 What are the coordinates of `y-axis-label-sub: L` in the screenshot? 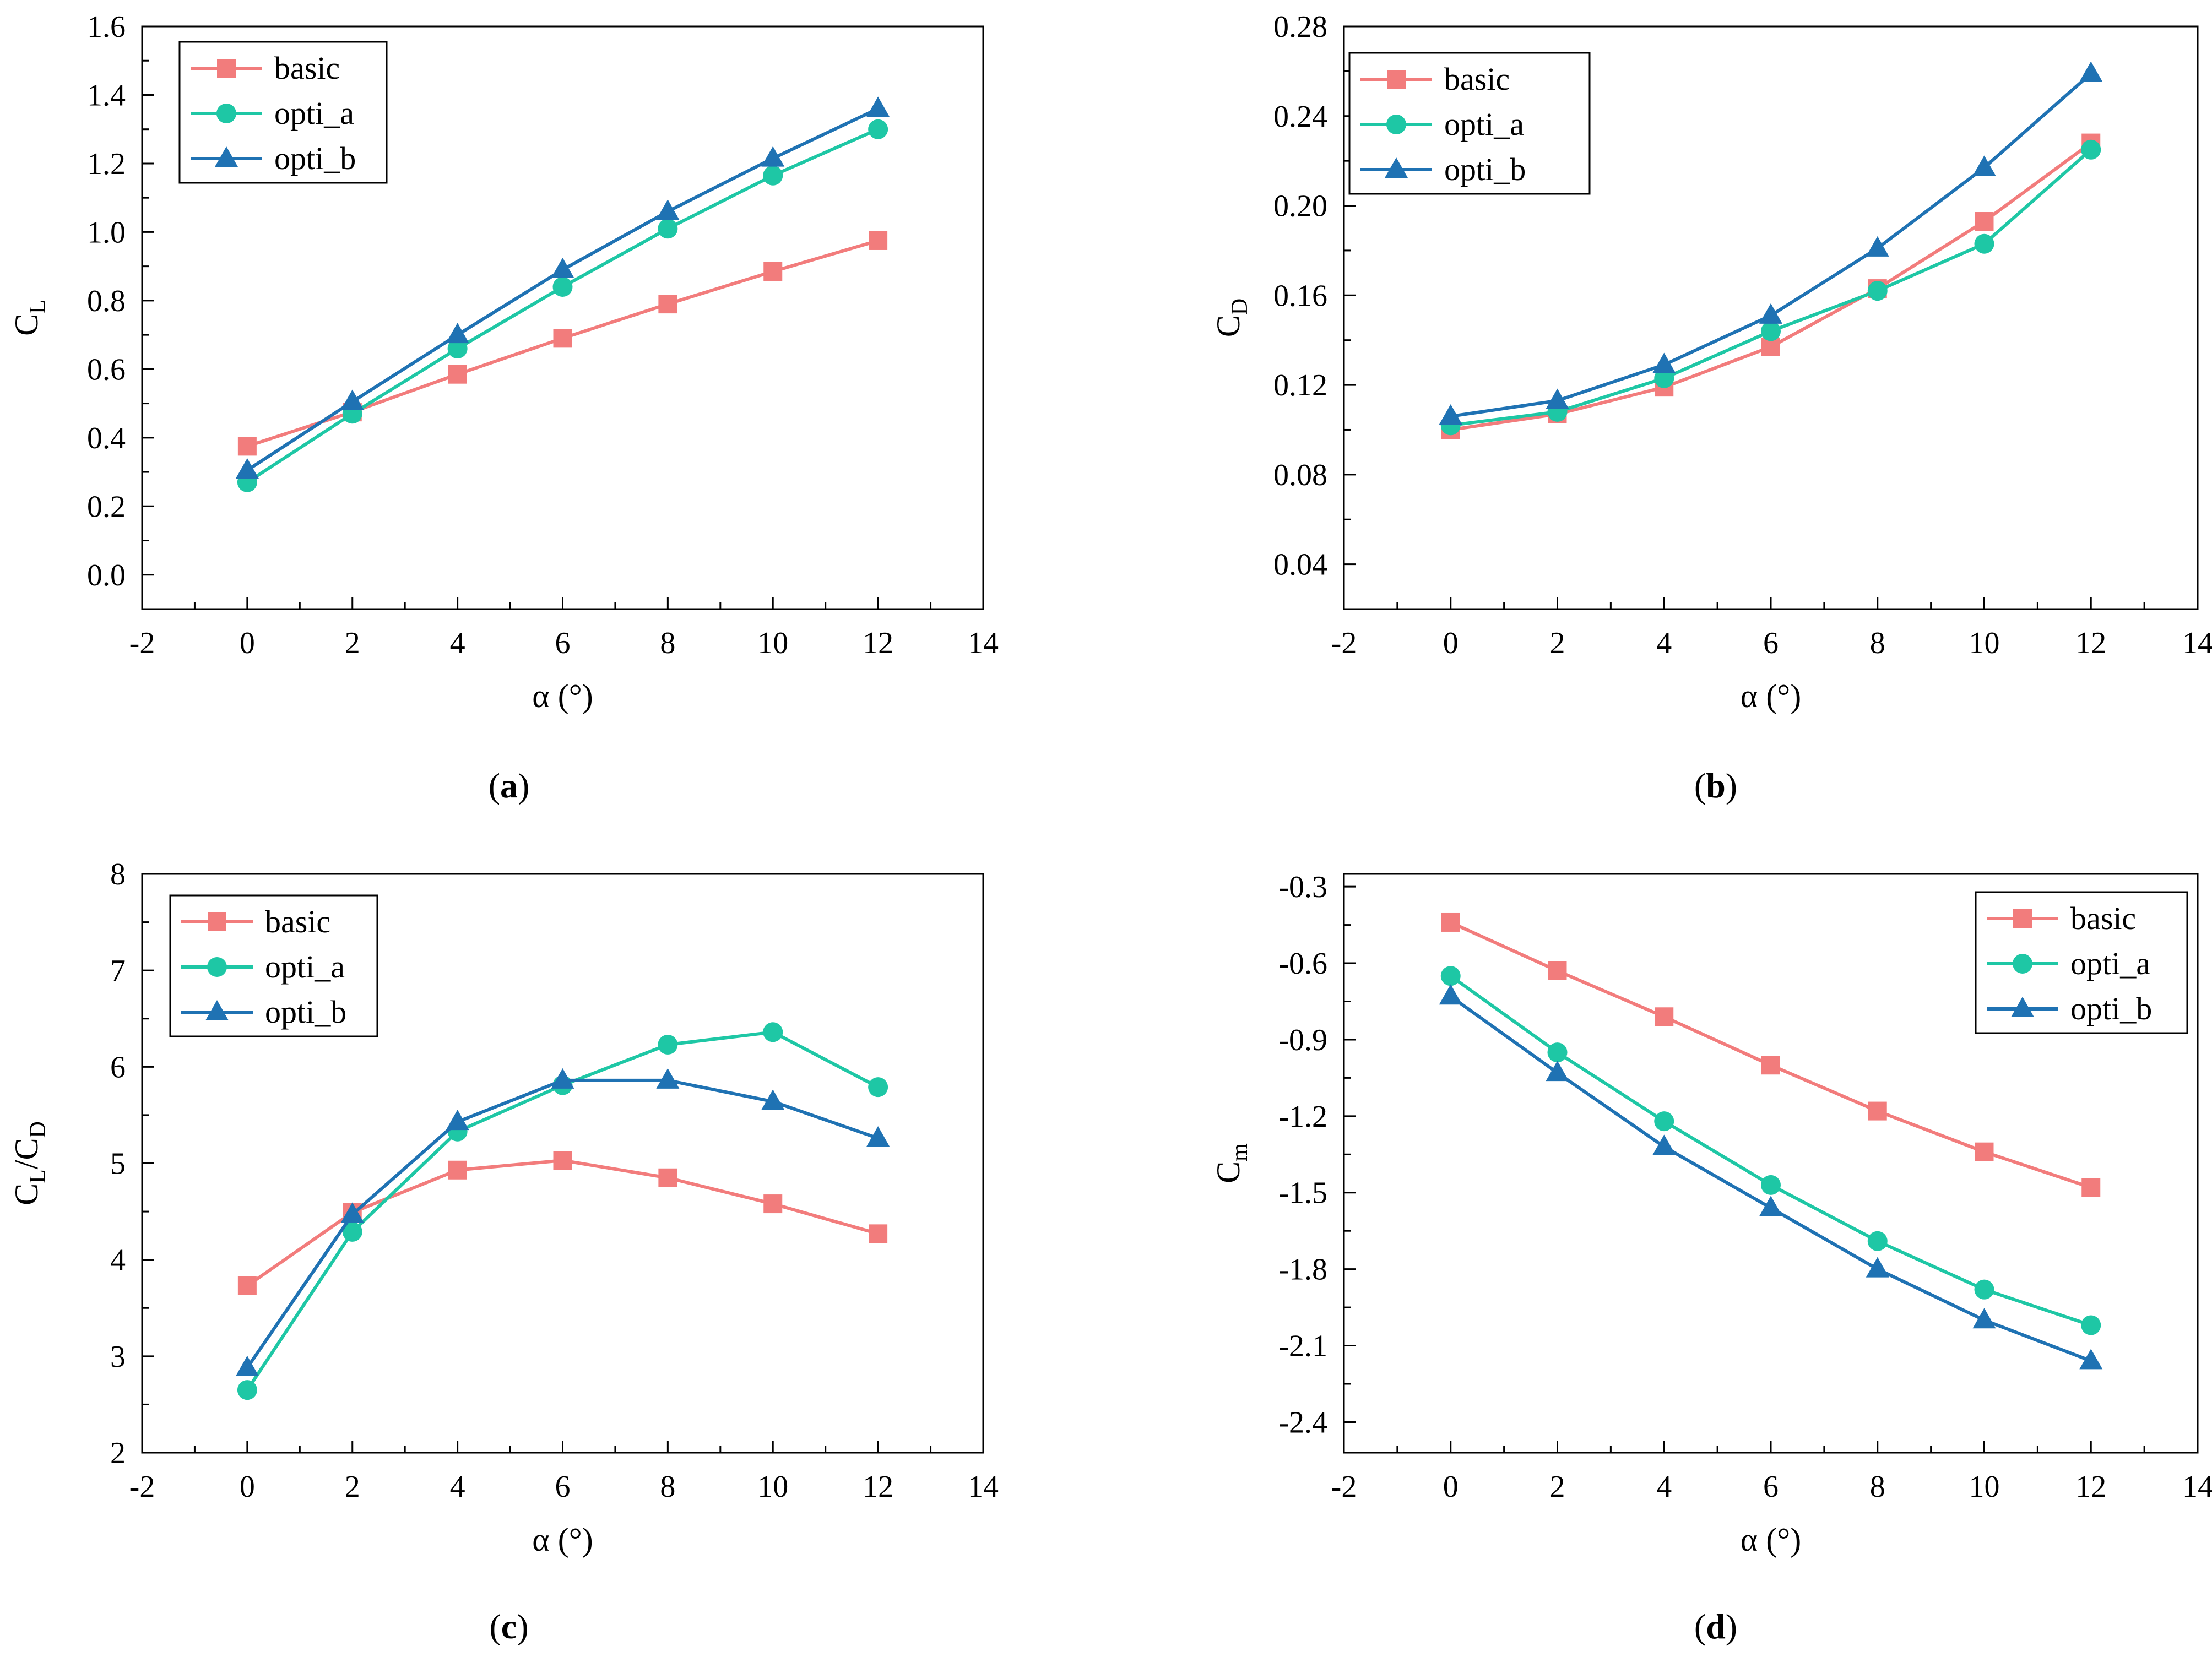 It's located at (38, 307).